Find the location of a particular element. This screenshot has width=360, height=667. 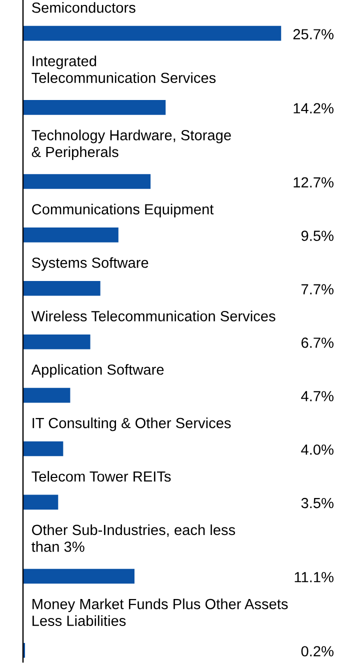

data-label: 3.5% is located at coordinates (317, 503).